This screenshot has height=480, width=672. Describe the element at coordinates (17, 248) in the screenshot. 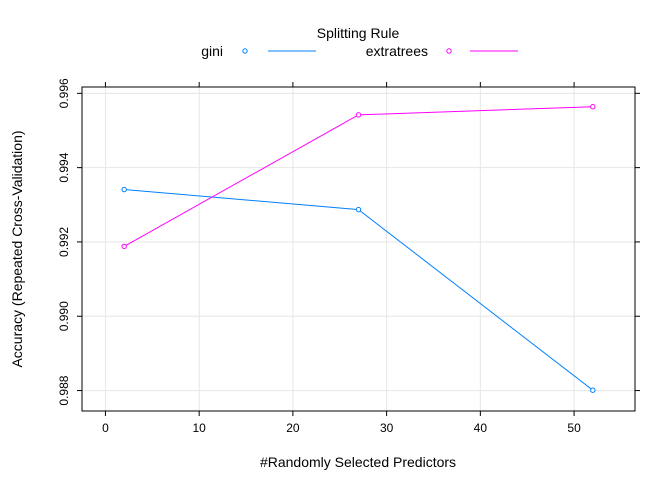

I see `y-axis-title: Accuracy (Repeated Cross-Validation)` at that location.